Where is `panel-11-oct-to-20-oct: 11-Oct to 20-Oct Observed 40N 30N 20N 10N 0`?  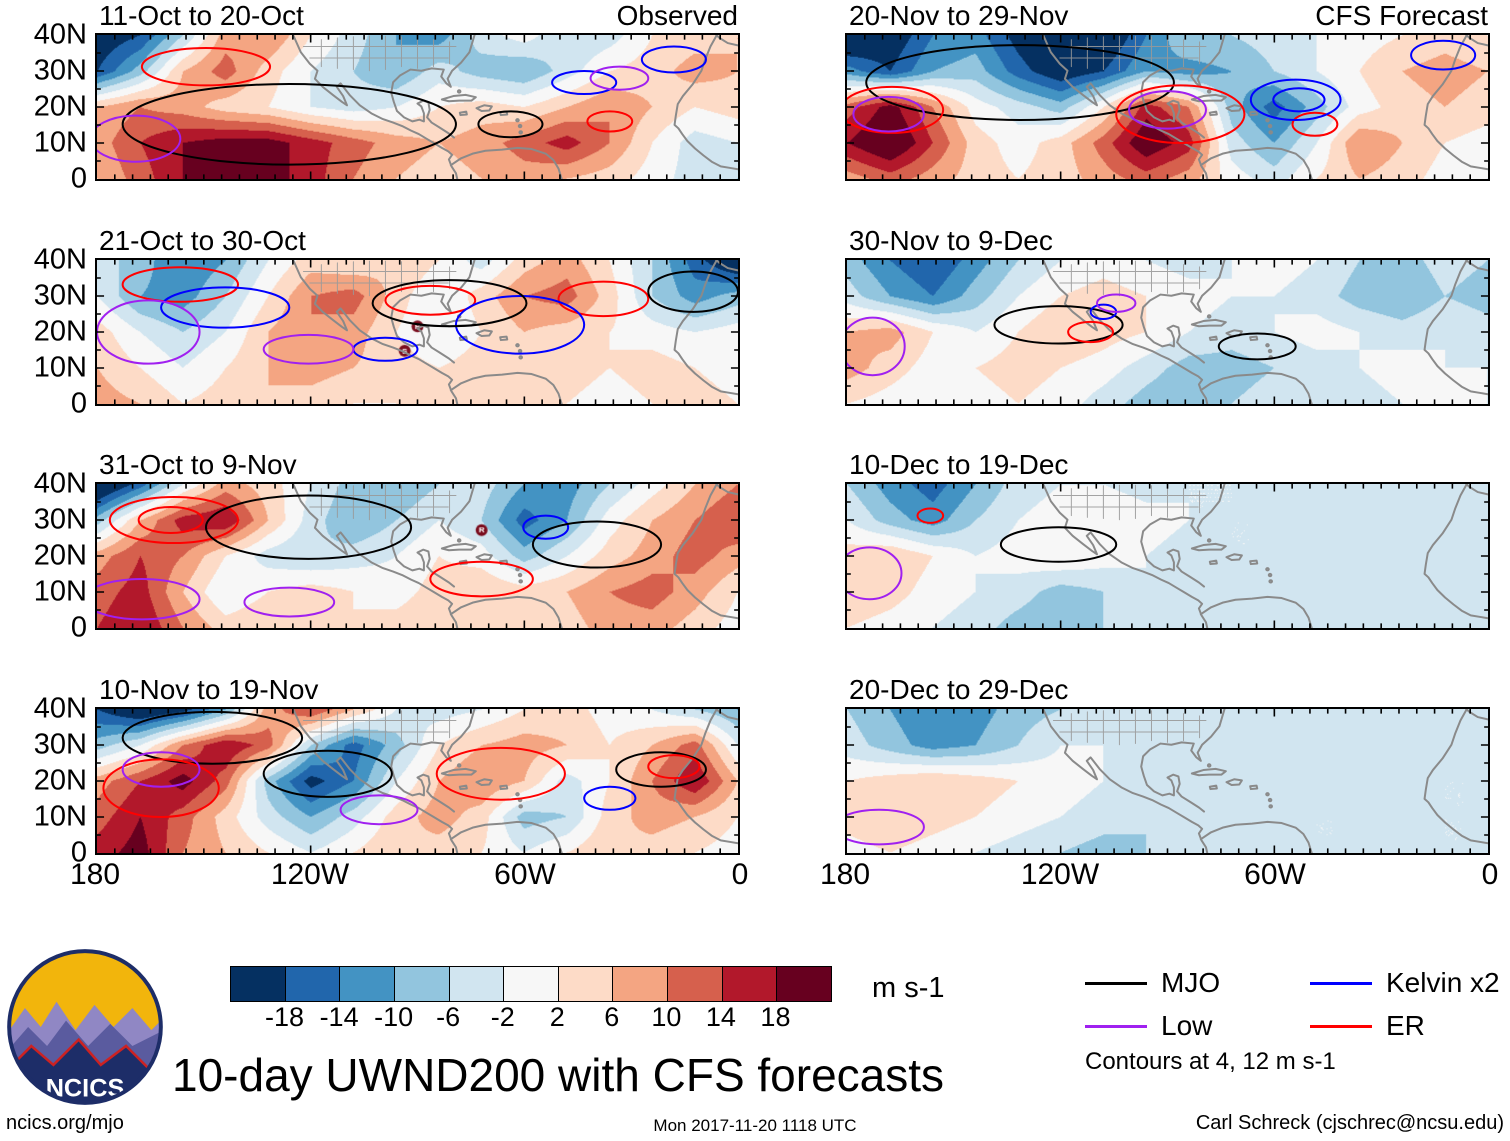
panel-11-oct-to-20-oct: 11-Oct to 20-Oct Observed 40N 30N 20N 10N 0 is located at coordinates (387, 96).